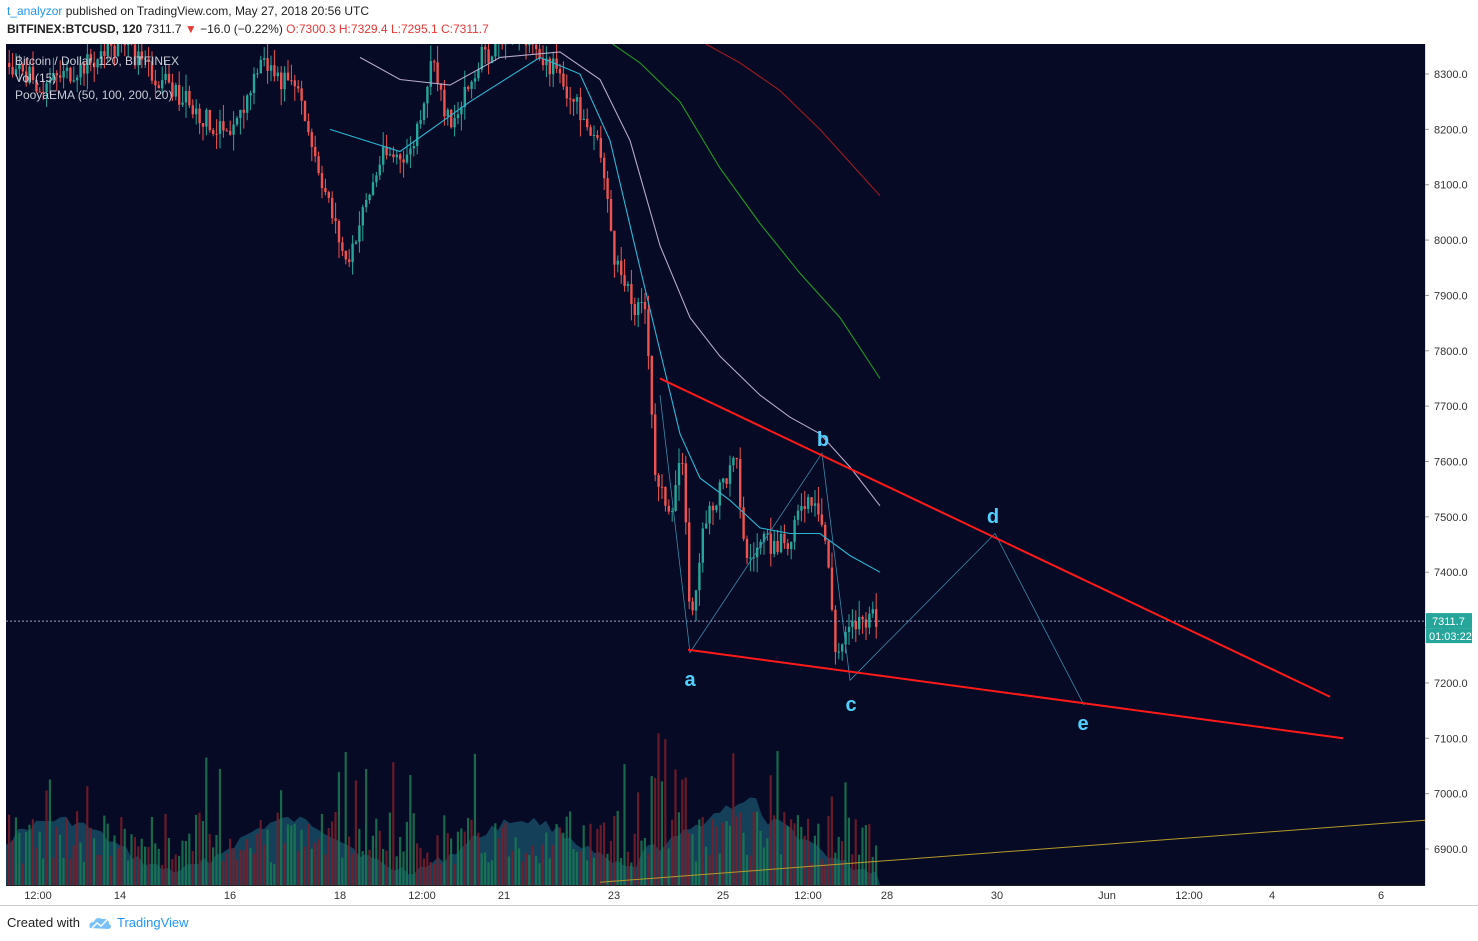 The image size is (1478, 941). What do you see at coordinates (75, 29) in the screenshot?
I see `symbol-name: BITFINEX:BTCUSD, 120` at bounding box center [75, 29].